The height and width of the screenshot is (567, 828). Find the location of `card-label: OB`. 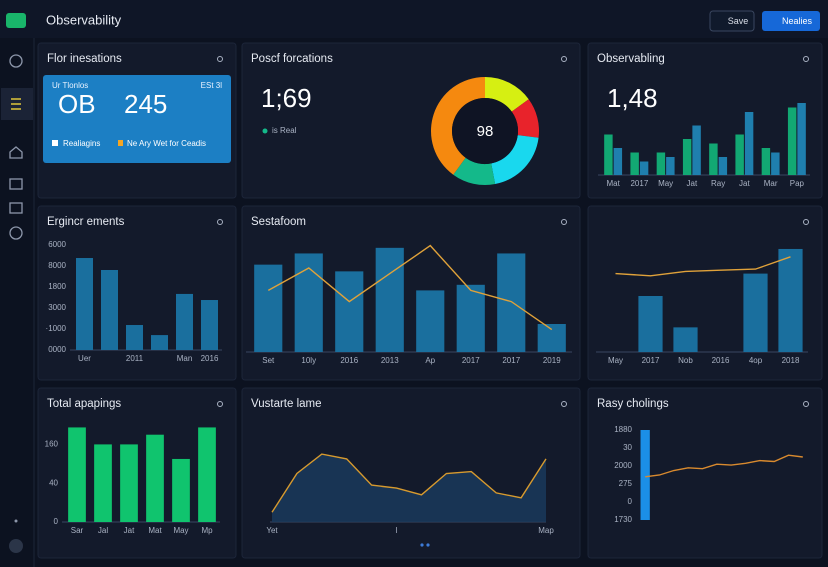

card-label: OB is located at coordinates (77, 104).